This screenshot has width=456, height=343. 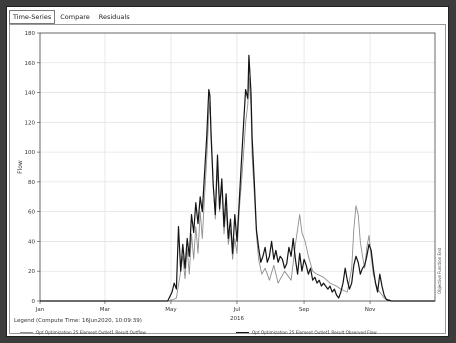 I want to click on legend-swatch-observed, so click(x=242, y=332).